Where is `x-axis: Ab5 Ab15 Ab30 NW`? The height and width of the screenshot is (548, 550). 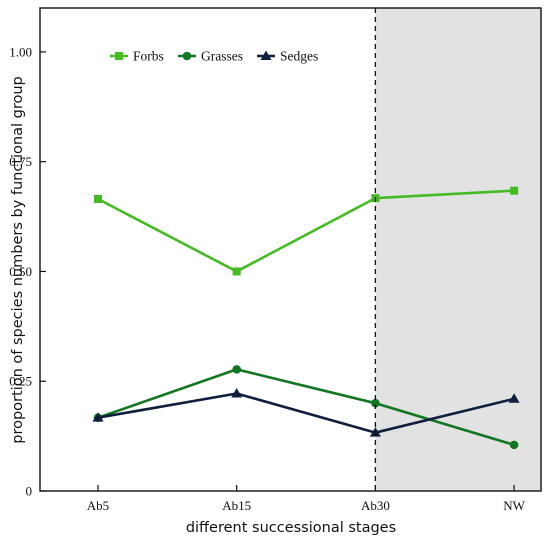 x-axis: Ab5 Ab15 Ab30 NW is located at coordinates (306, 499).